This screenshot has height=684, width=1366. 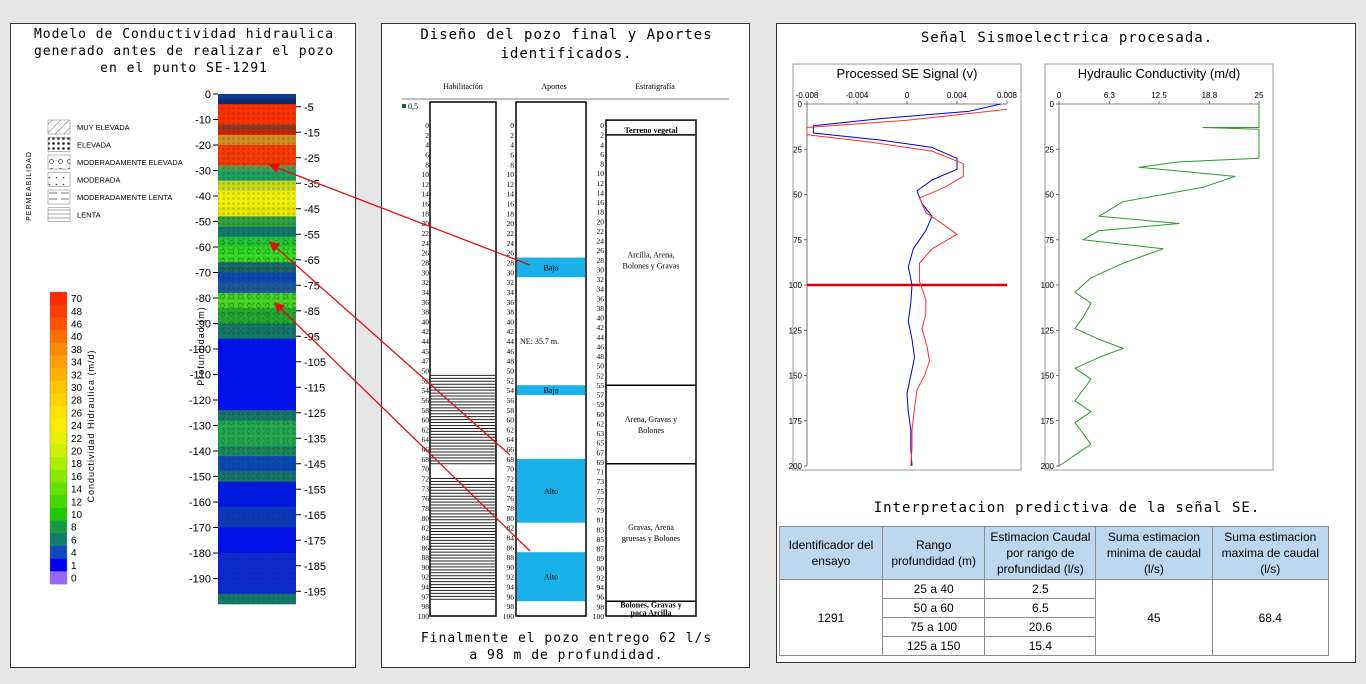 What do you see at coordinates (74, 528) in the screenshot?
I see `color-scale-value: 8` at bounding box center [74, 528].